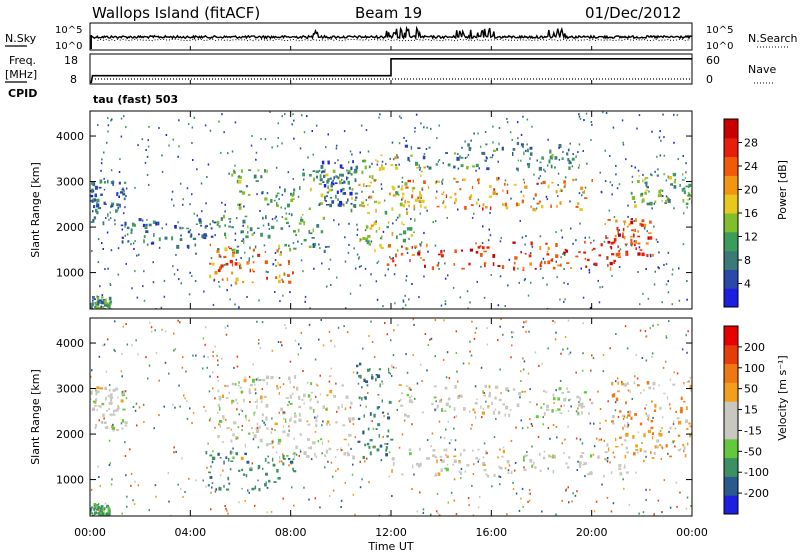 The height and width of the screenshot is (554, 800). I want to click on power-colorbar-tick-label: 4, so click(747, 284).